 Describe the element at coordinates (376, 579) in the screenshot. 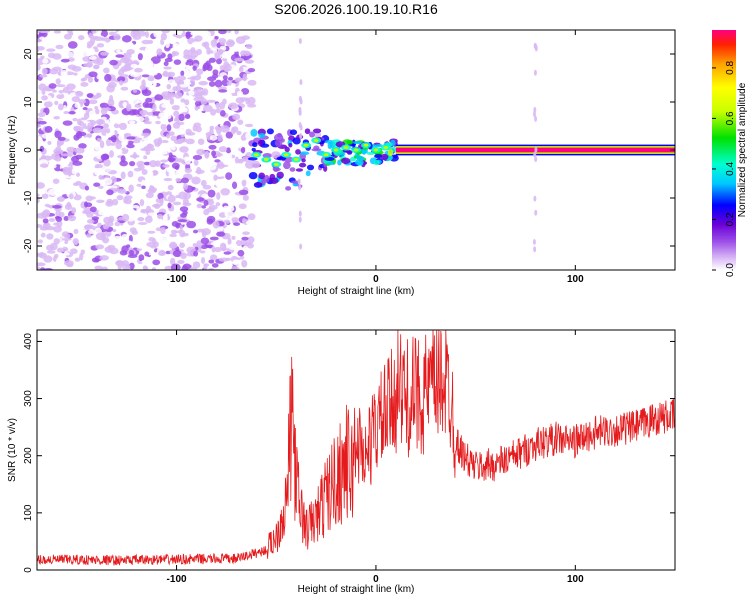

I see `snr-x-tick-label: 0` at that location.